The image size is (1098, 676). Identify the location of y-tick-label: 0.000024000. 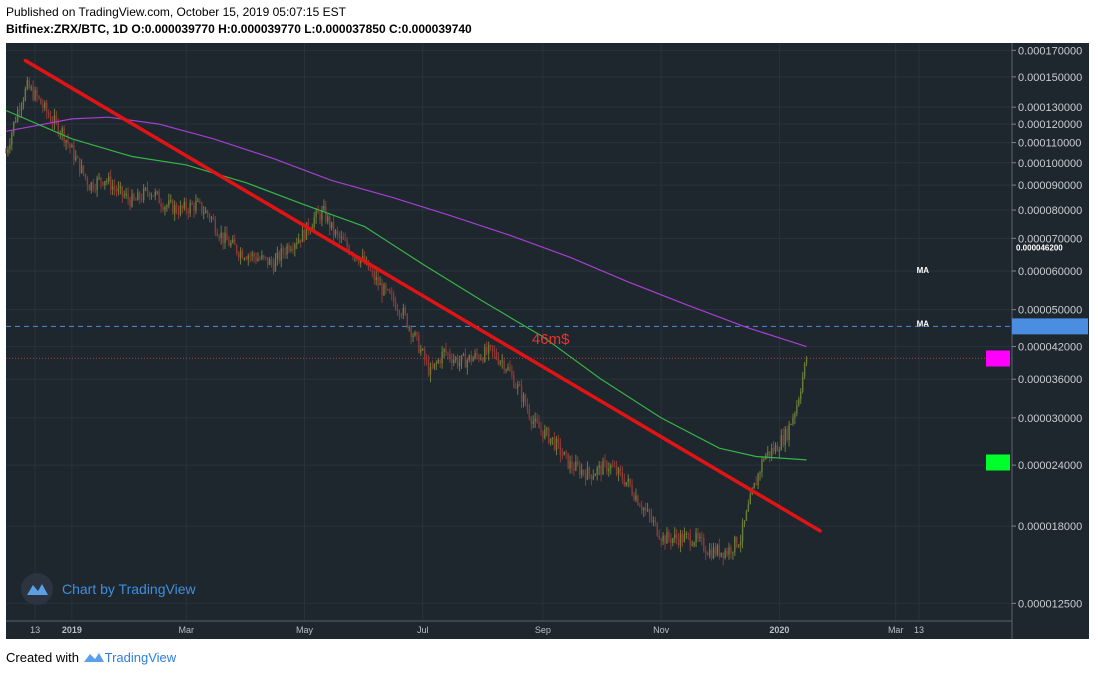
(1050, 466).